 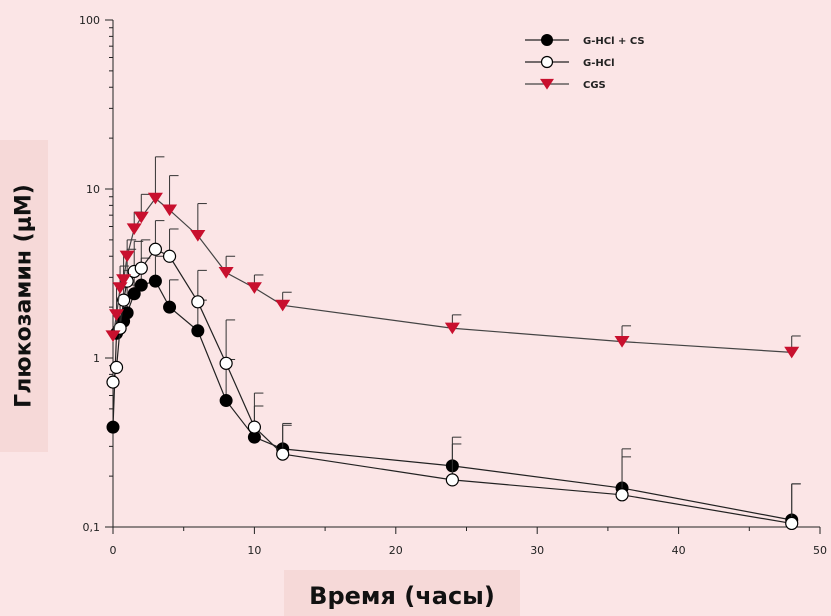 I want to click on x-tick-label: 30, so click(x=537, y=550).